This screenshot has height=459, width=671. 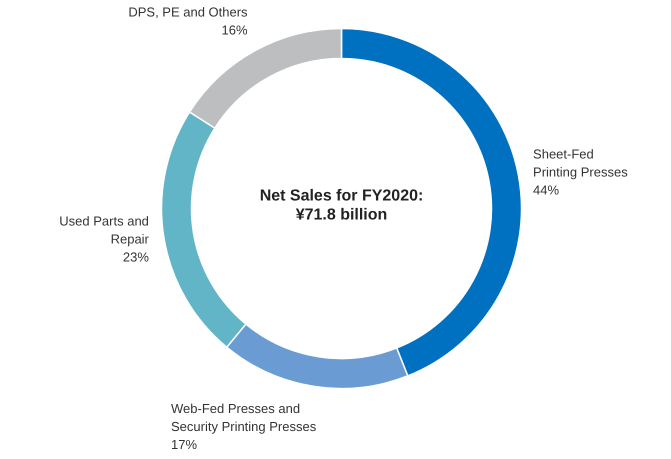 I want to click on text: ¥71.8 billion, so click(x=342, y=215).